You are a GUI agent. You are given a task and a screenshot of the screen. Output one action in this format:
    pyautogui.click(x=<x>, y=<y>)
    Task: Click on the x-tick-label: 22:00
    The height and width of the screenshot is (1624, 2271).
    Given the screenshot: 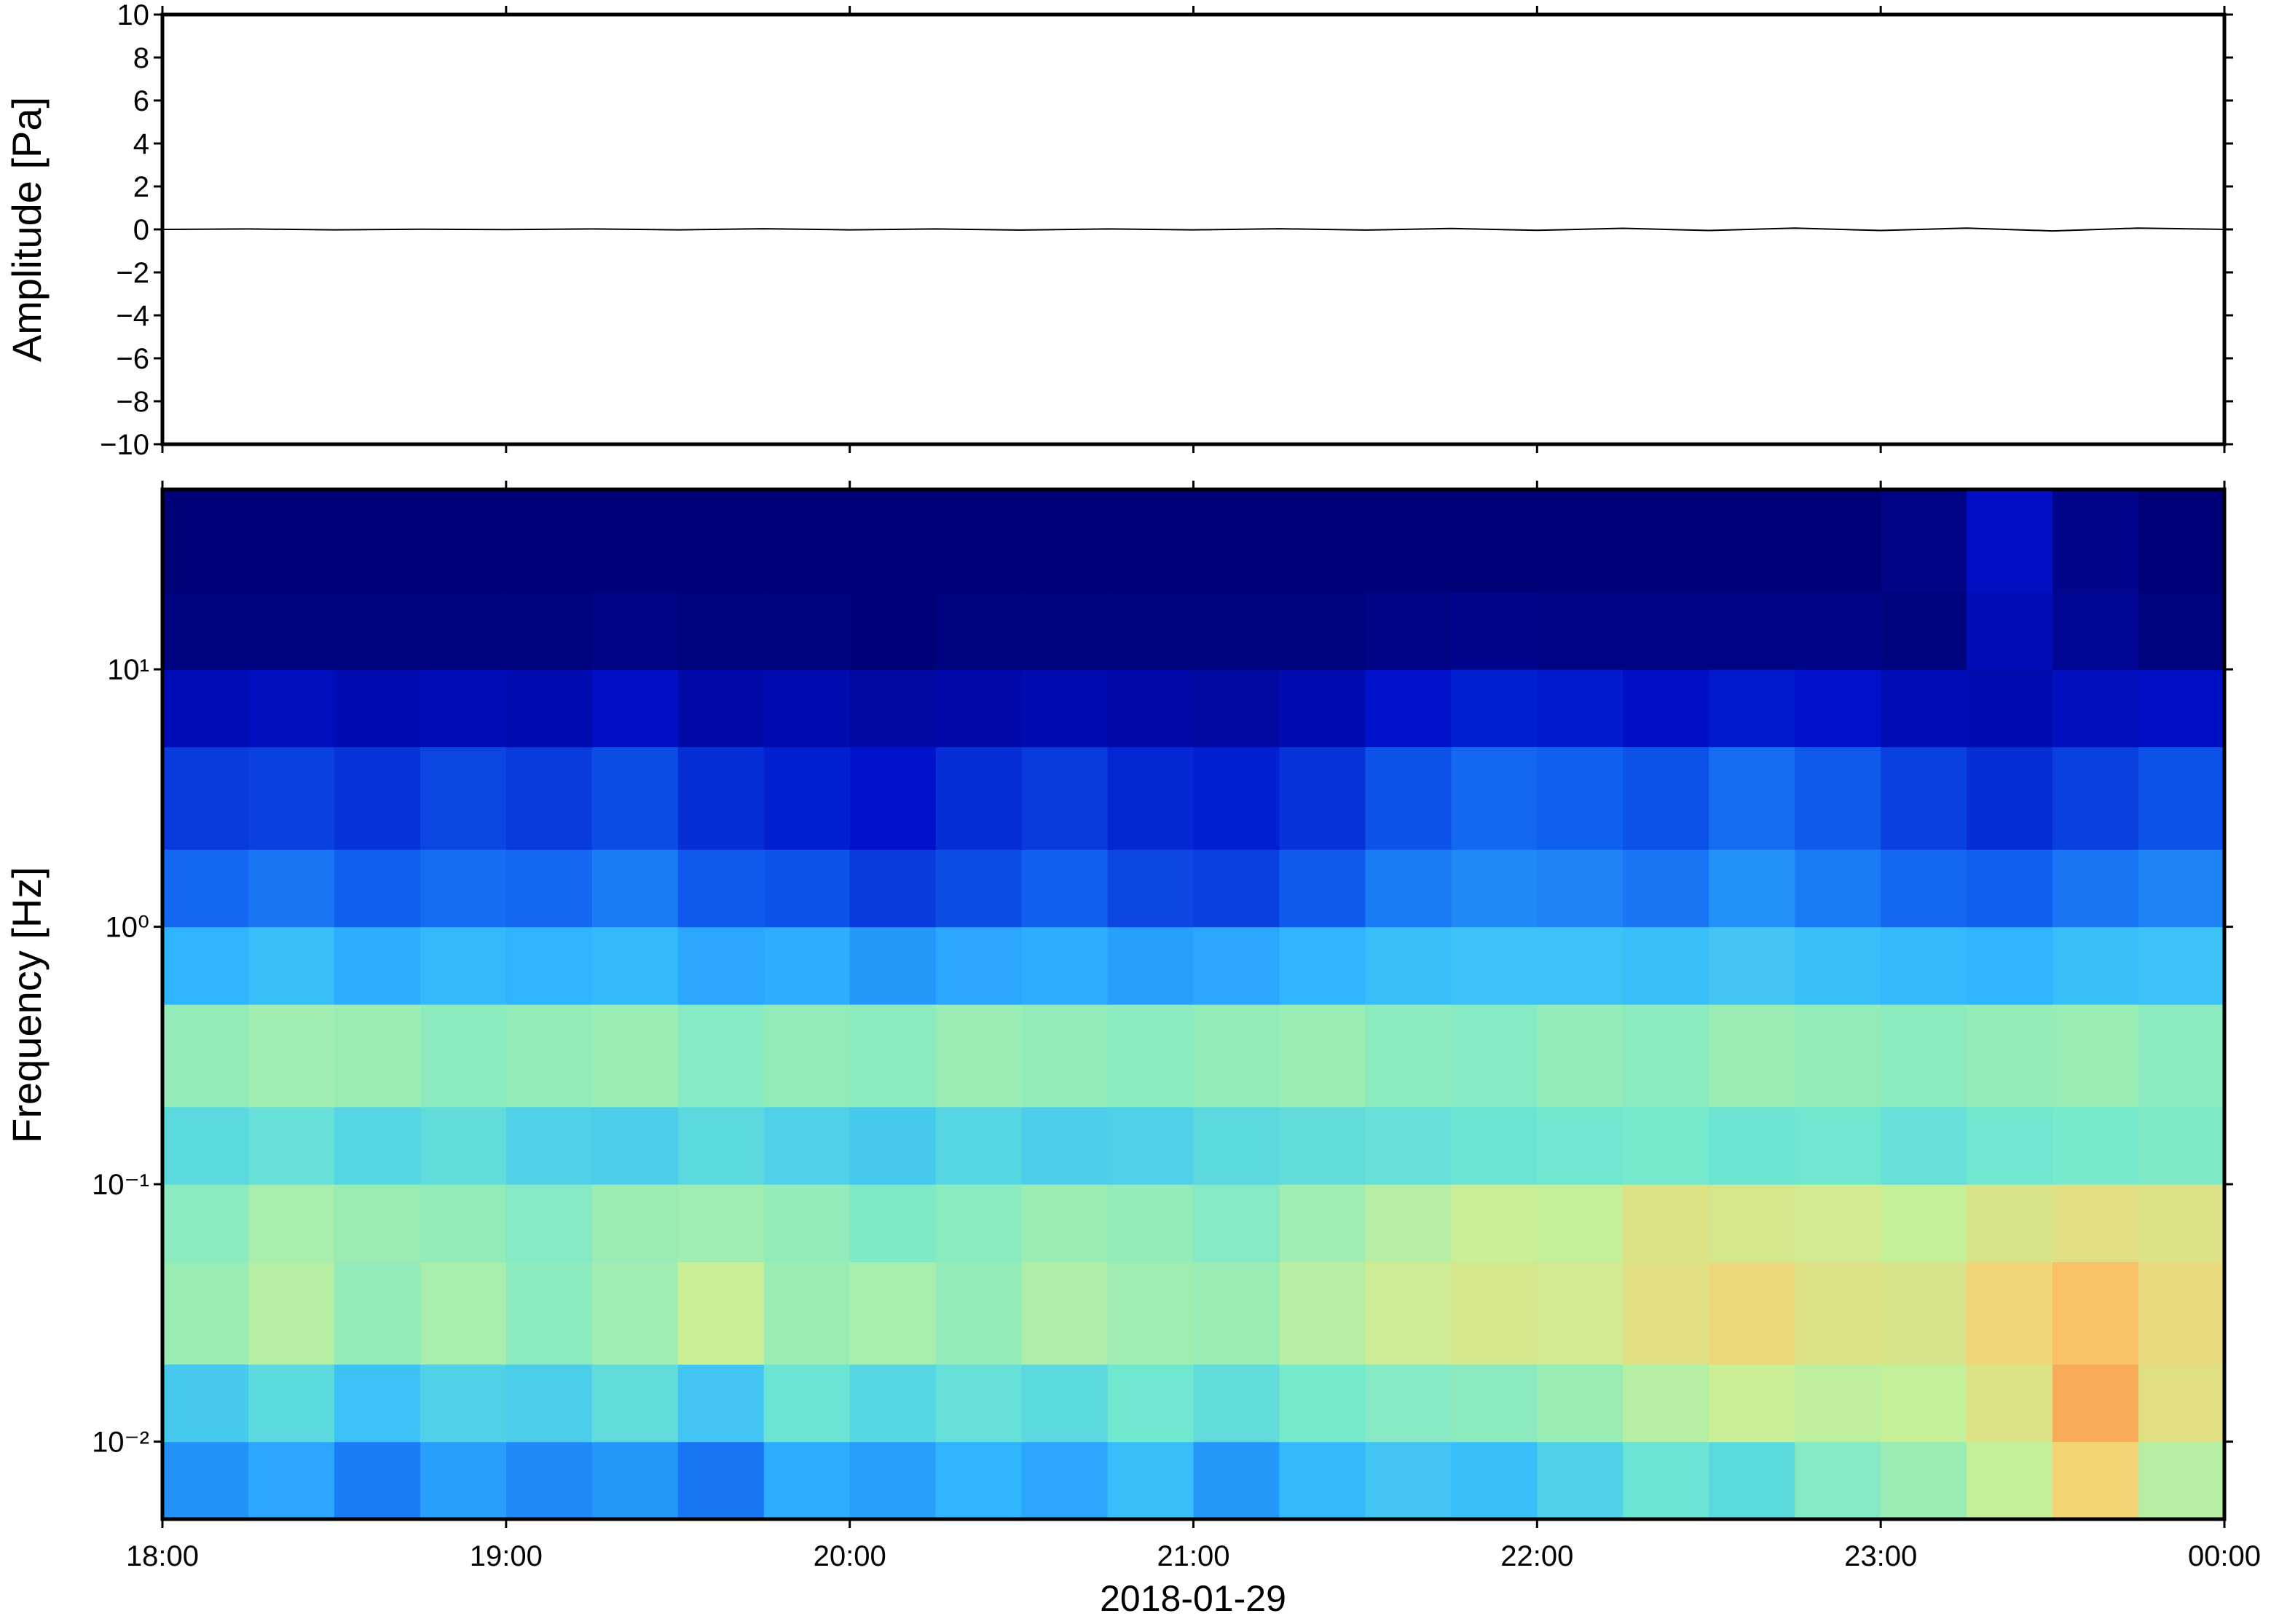 What is the action you would take?
    pyautogui.click(x=1536, y=1556)
    